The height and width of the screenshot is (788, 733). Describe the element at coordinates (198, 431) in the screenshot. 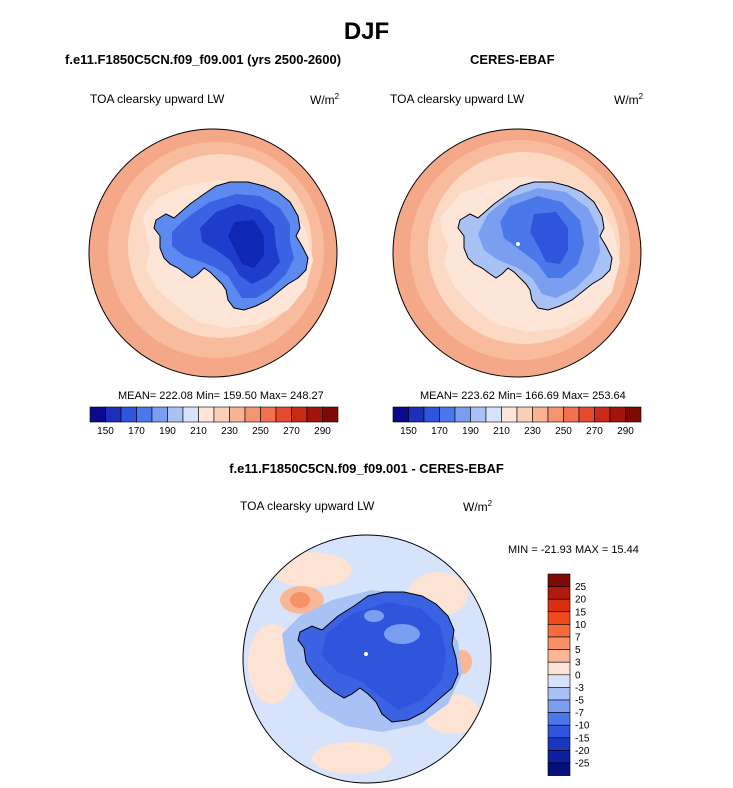

I see `panel-1-colorbar-tick-label: 210` at that location.